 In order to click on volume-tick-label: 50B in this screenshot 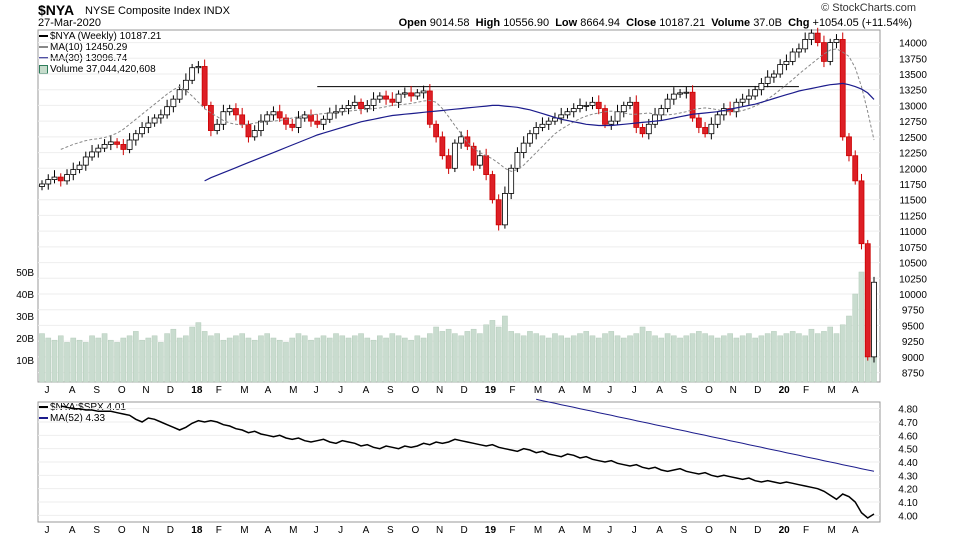, I will do `click(25, 273)`.